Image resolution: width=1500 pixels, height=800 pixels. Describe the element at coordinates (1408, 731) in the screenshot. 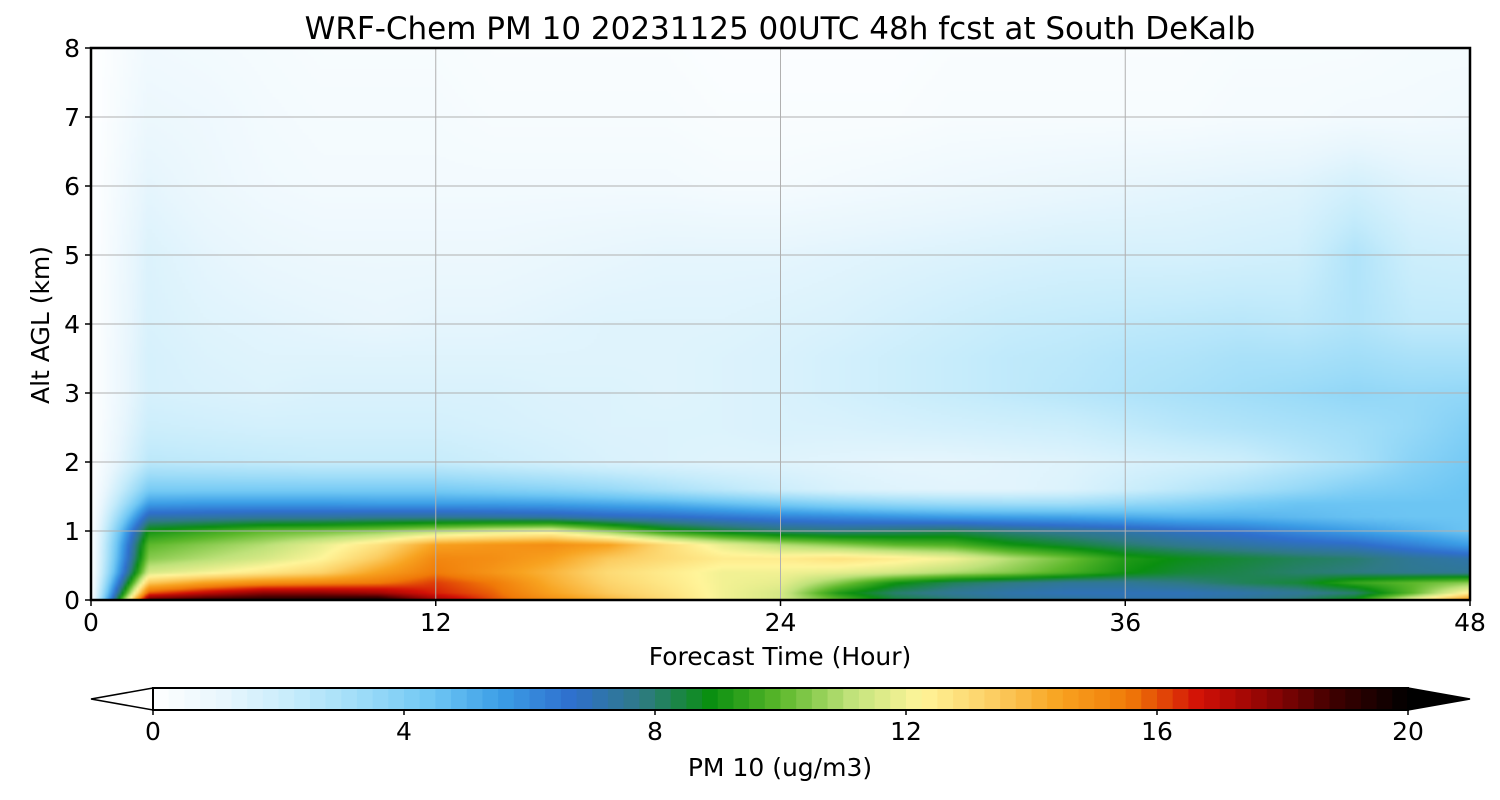

I see `colorbar-tick-label: 20` at that location.